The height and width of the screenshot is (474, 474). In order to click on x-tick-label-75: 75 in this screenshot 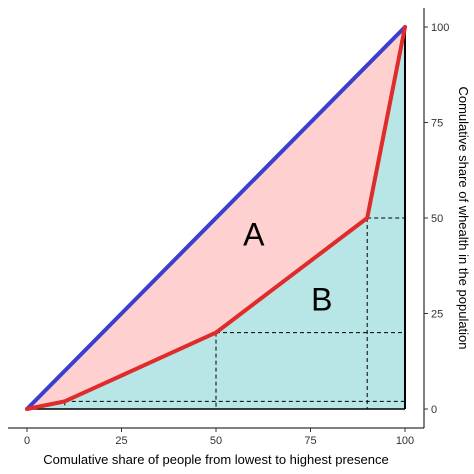, I will do `click(310, 441)`.